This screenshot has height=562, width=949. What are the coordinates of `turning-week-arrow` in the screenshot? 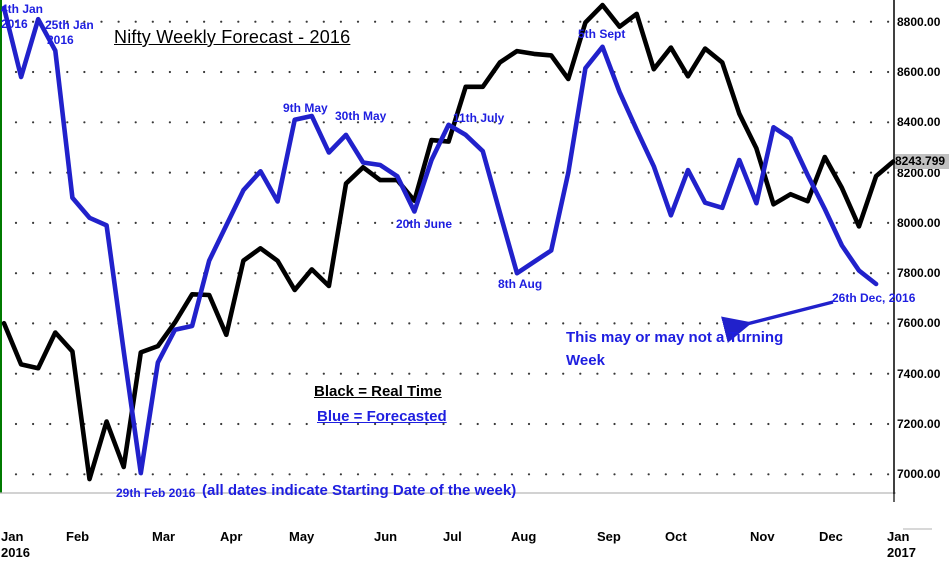 It's located at (777, 321).